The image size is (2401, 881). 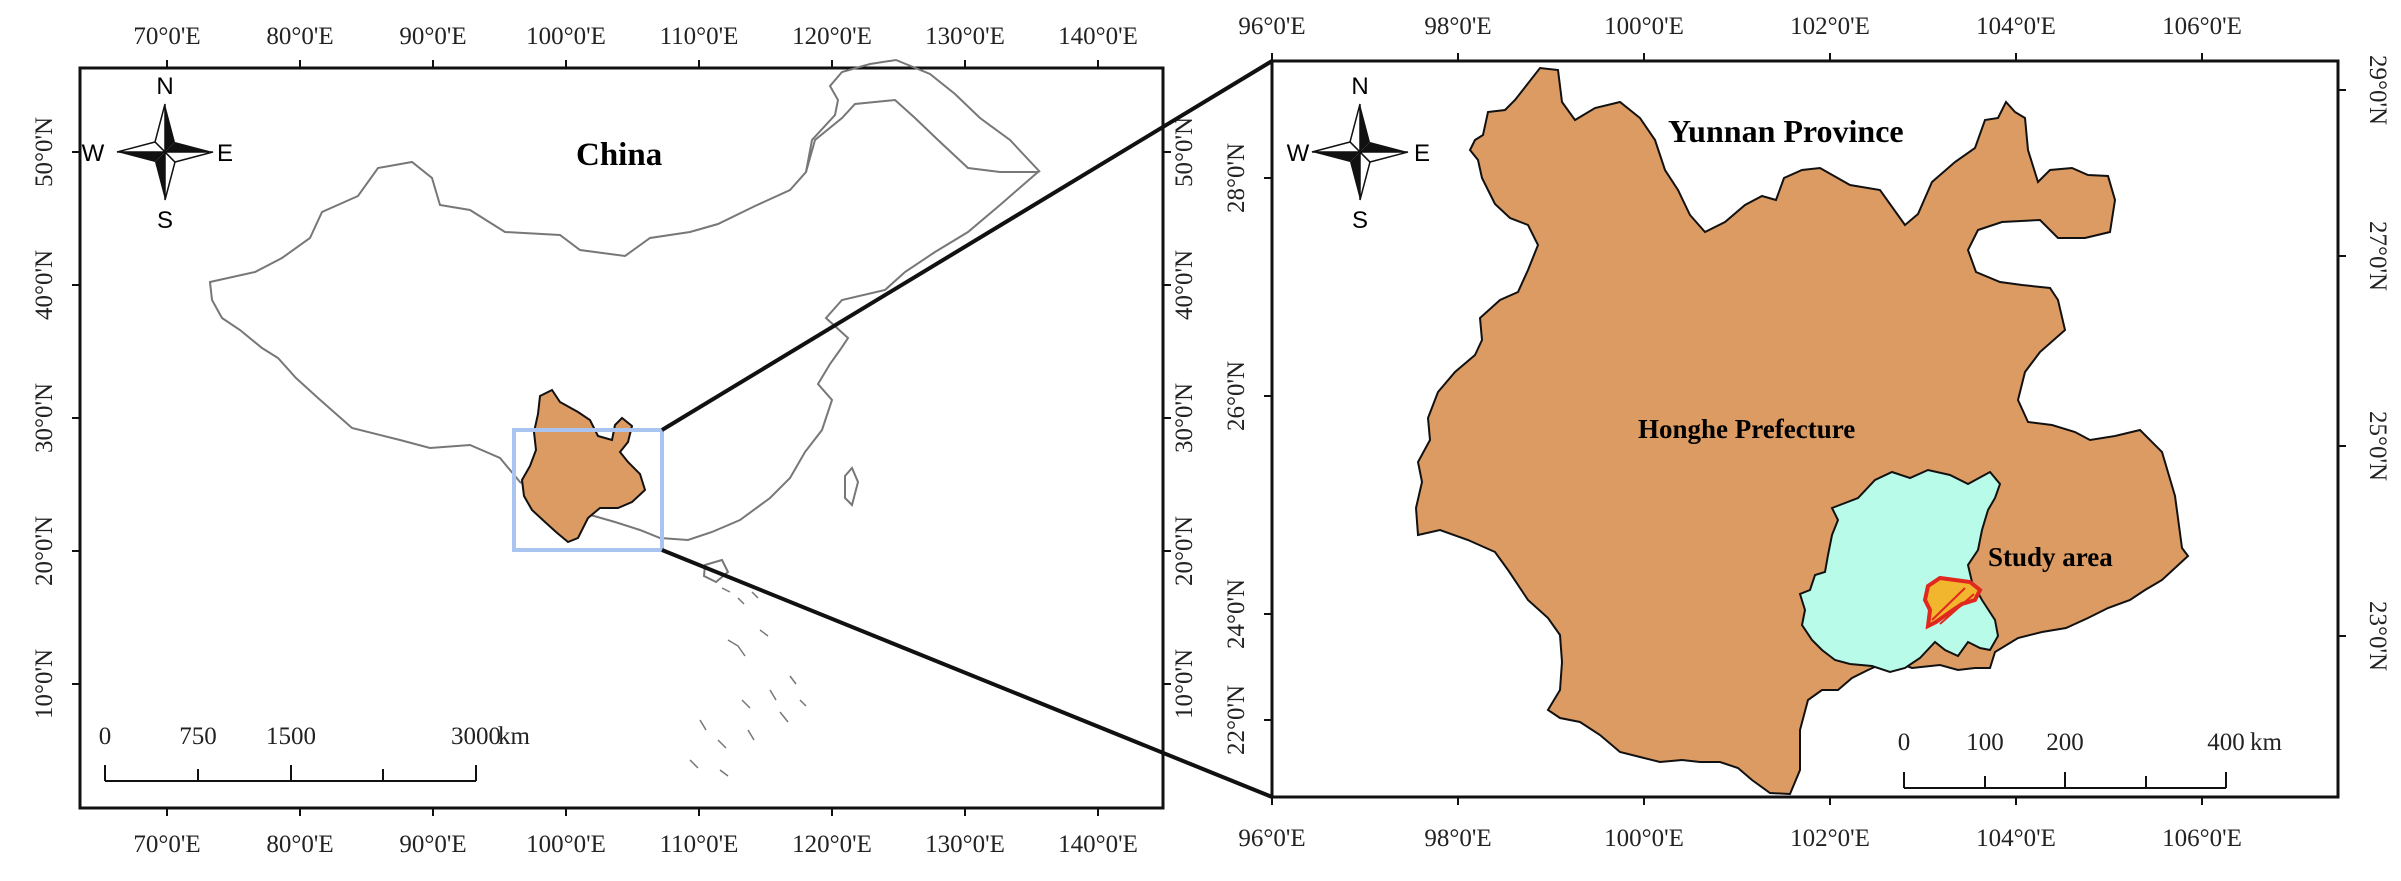 I want to click on axis-tick-label: 26°0'N, so click(x=1236, y=396).